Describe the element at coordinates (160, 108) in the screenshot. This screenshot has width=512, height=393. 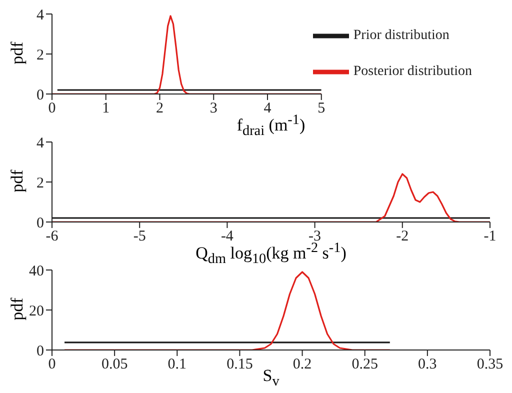
I see `x-tick-label: 2` at that location.